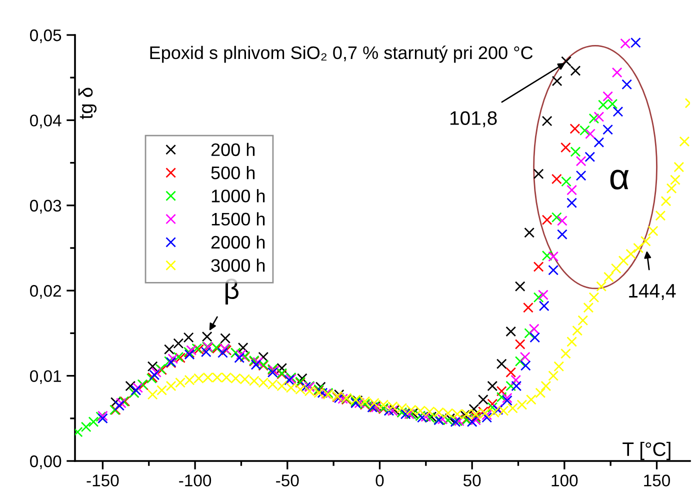 The width and height of the screenshot is (692, 496). Describe the element at coordinates (380, 480) in the screenshot. I see `x-tick-label: 0` at that location.